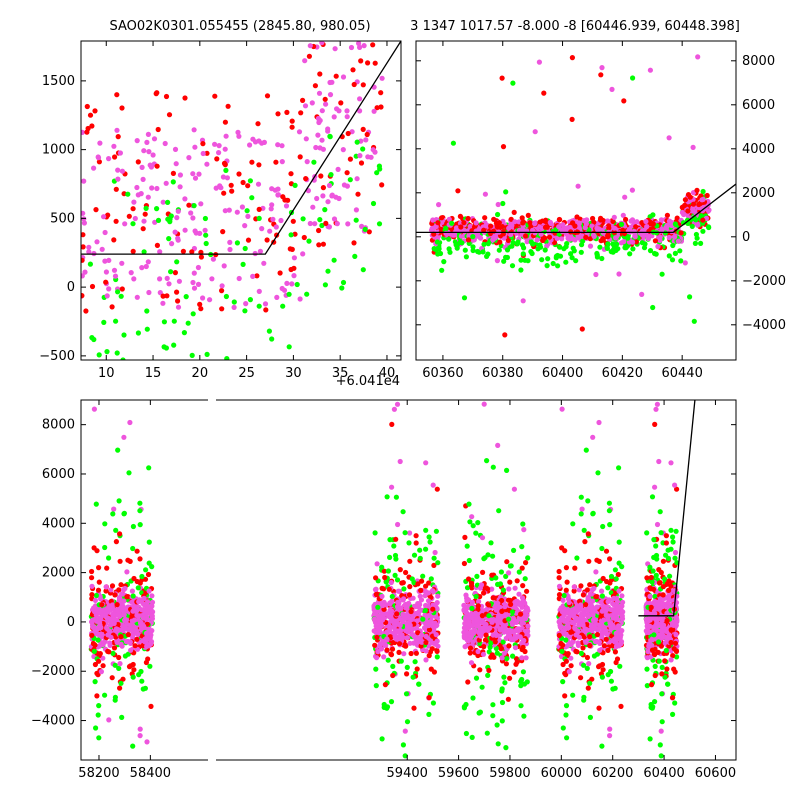 The image size is (800, 800). I want to click on y-tick-label: 1000, so click(58, 150).